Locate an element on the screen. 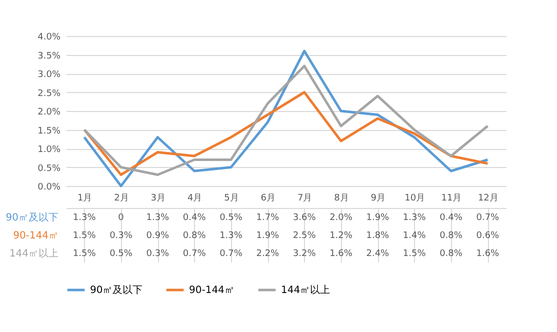 This screenshot has height=332, width=557. legend-label: 144㎡以上 is located at coordinates (305, 290).